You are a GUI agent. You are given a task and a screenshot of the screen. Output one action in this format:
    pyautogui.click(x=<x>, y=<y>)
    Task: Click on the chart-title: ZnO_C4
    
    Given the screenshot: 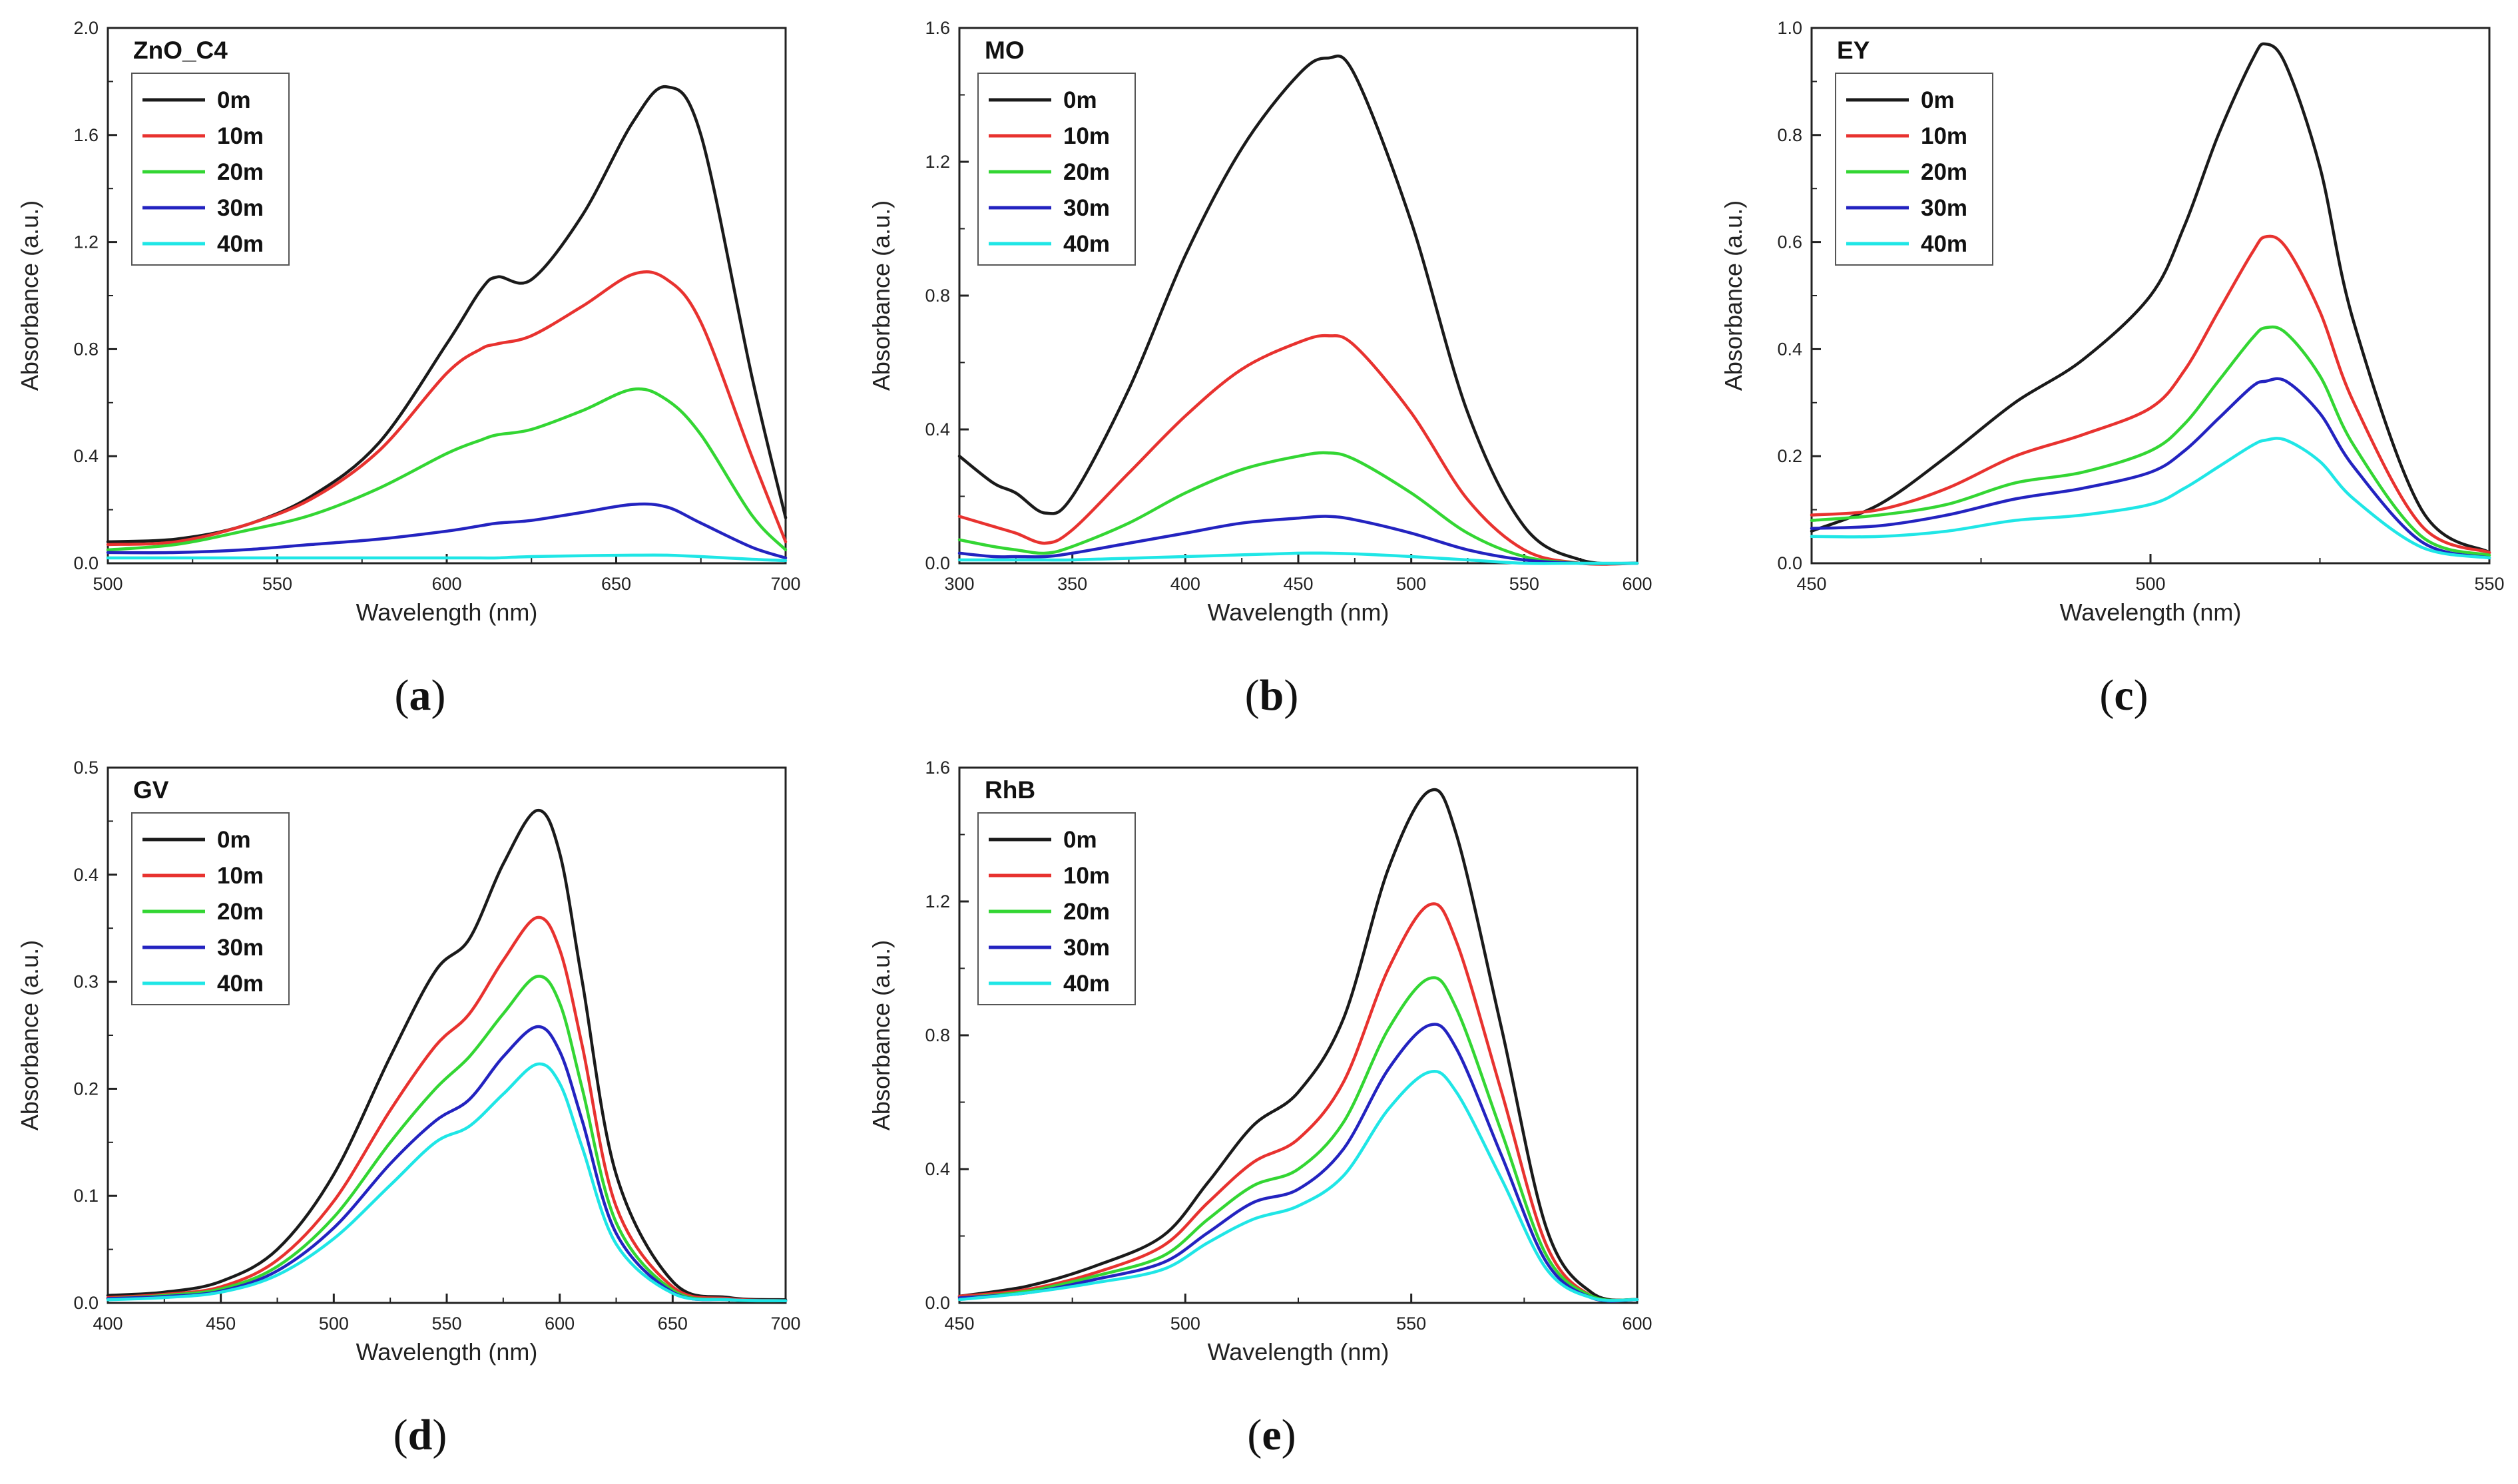 What is the action you would take?
    pyautogui.click(x=180, y=50)
    